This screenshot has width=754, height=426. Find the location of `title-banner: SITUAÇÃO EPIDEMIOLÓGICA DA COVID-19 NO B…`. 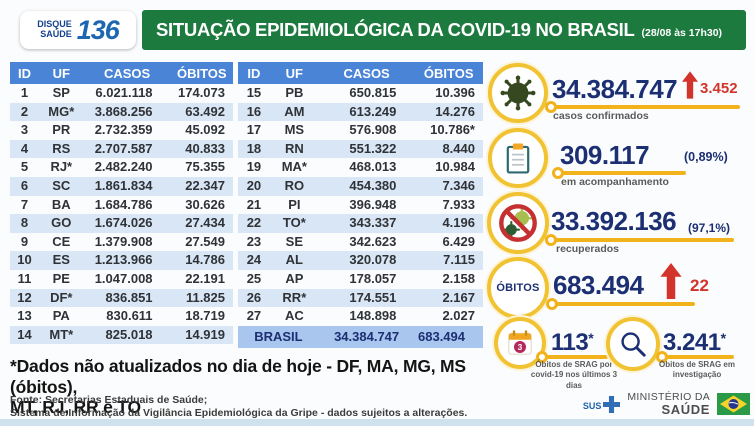

title-banner: SITUAÇÃO EPIDEMIOLÓGICA DA COVID-19 NO B… is located at coordinates (444, 30).